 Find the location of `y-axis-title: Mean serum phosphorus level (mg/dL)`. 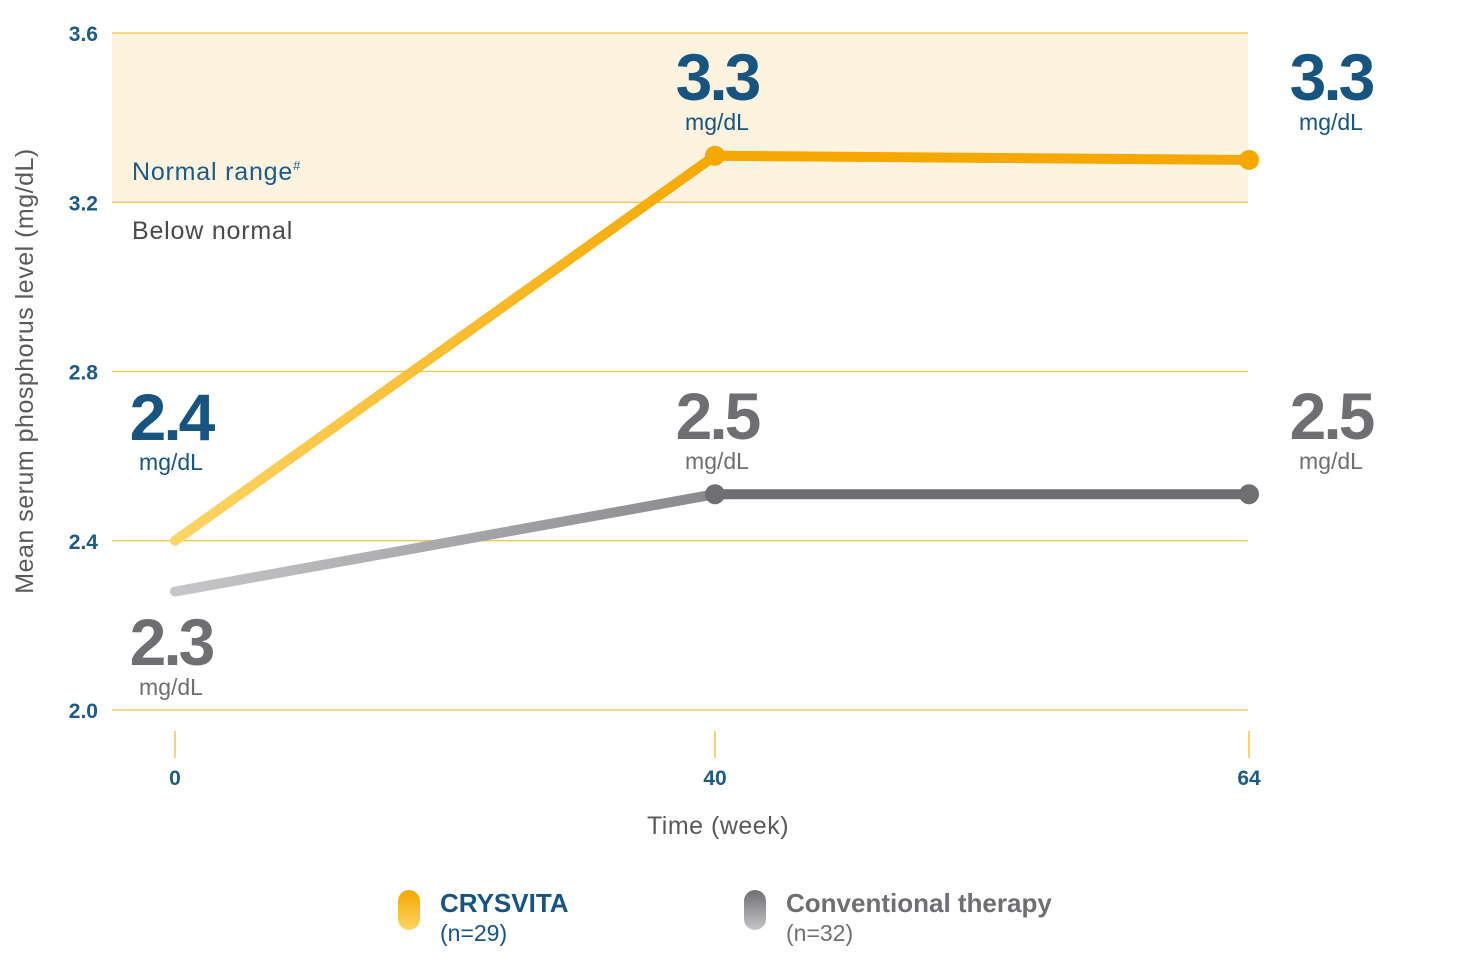

y-axis-title: Mean serum phosphorus level (mg/dL) is located at coordinates (25, 370).